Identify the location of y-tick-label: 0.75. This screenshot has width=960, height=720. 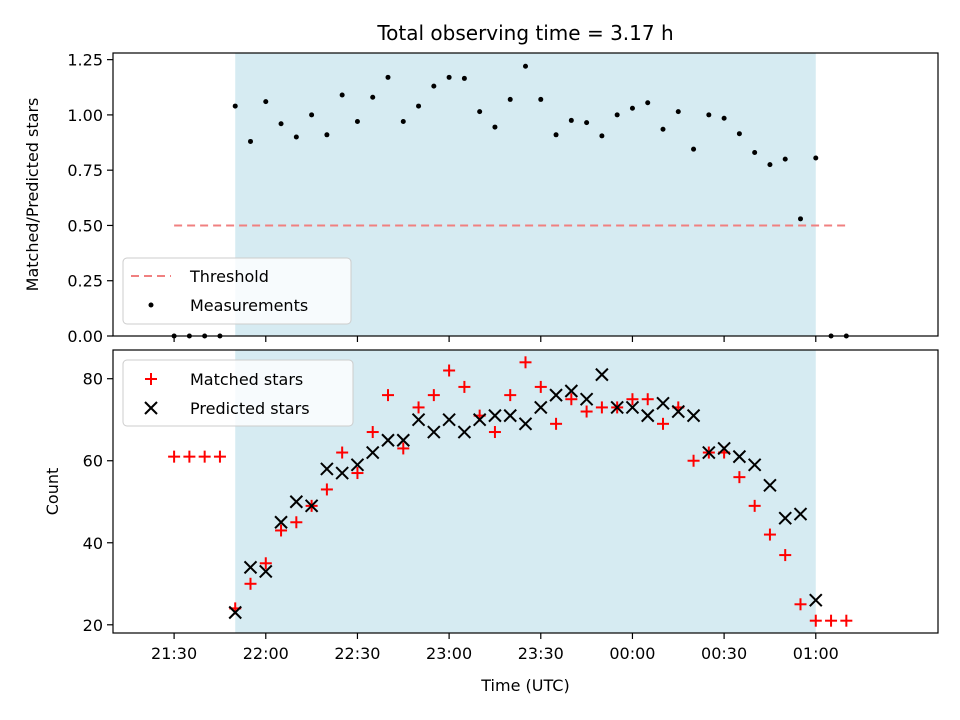
(85, 170).